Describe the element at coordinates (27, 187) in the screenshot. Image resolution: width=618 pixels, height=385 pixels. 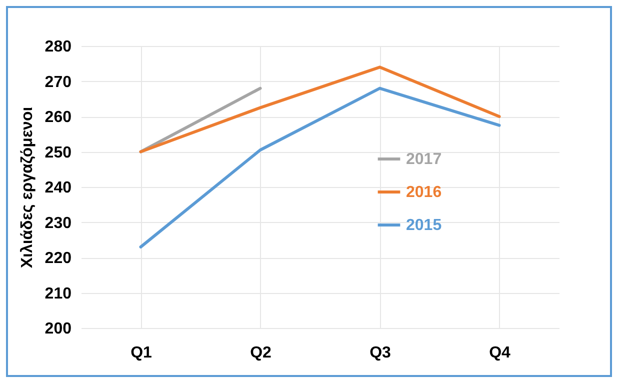
I see `y-axis-title: Χιλιάδες εργαζόμενοι` at that location.